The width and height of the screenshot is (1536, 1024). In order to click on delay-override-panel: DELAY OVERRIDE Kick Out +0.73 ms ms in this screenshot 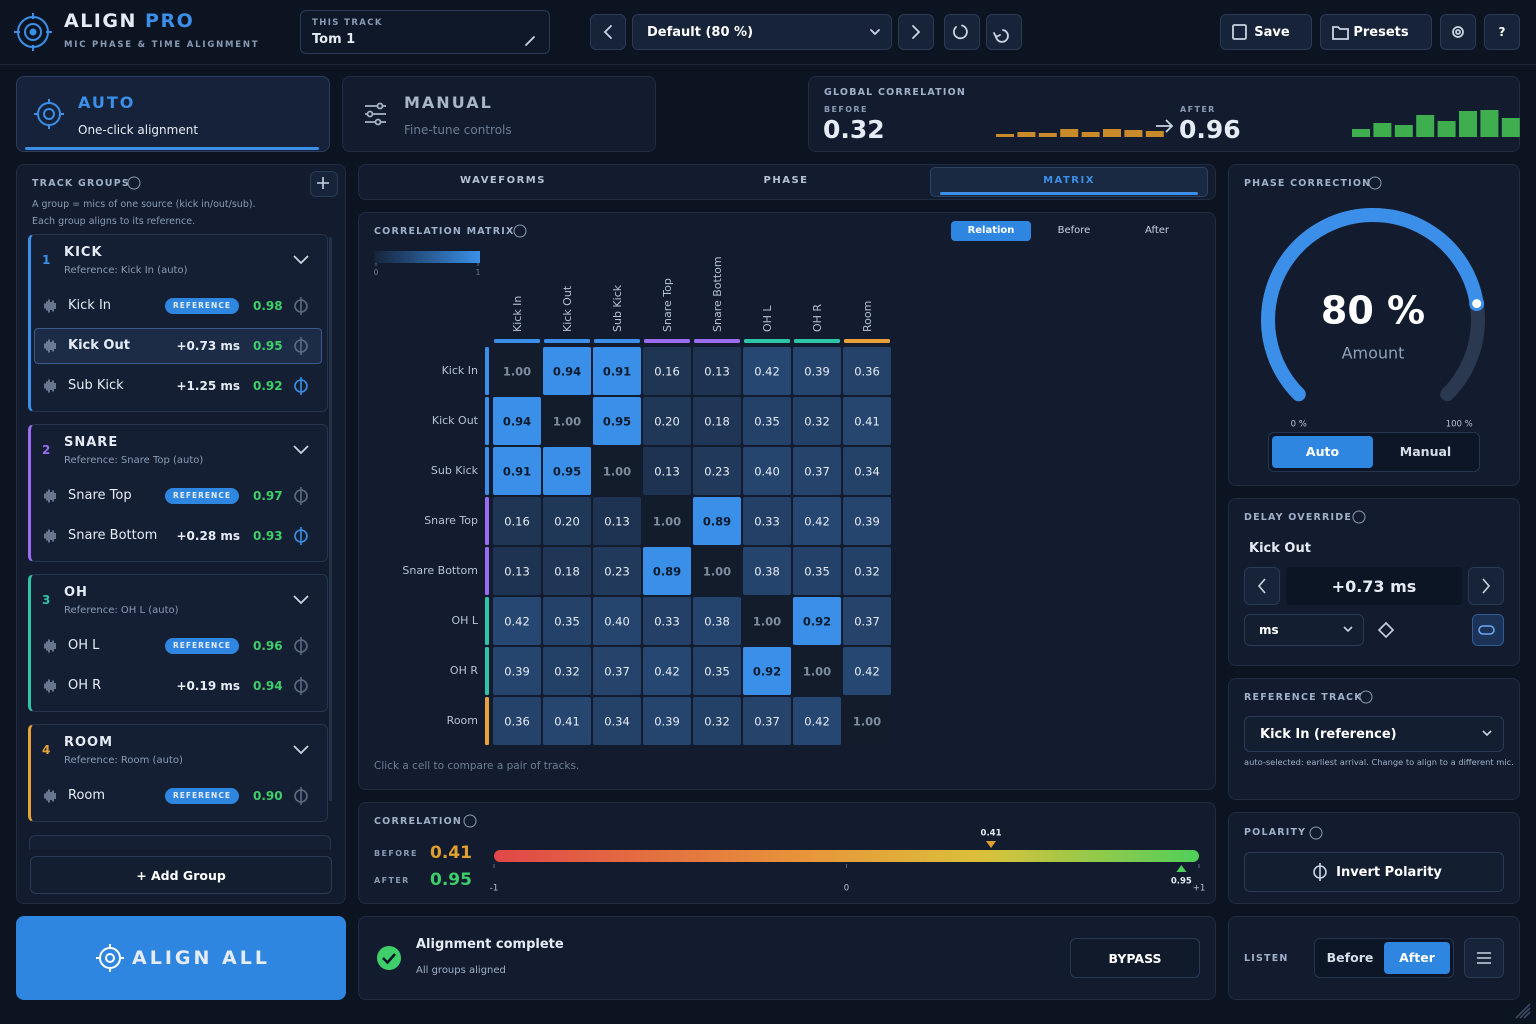, I will do `click(1374, 582)`.